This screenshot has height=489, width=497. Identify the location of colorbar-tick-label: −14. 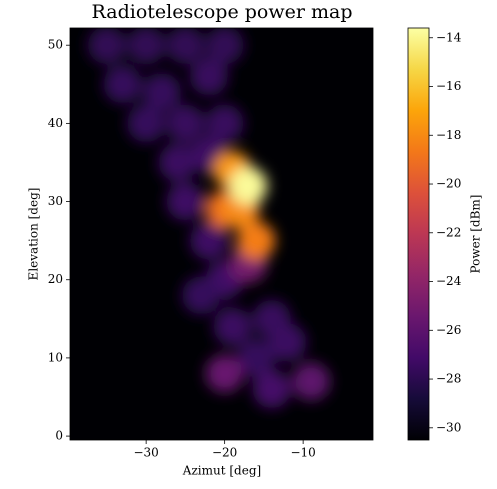
(449, 37).